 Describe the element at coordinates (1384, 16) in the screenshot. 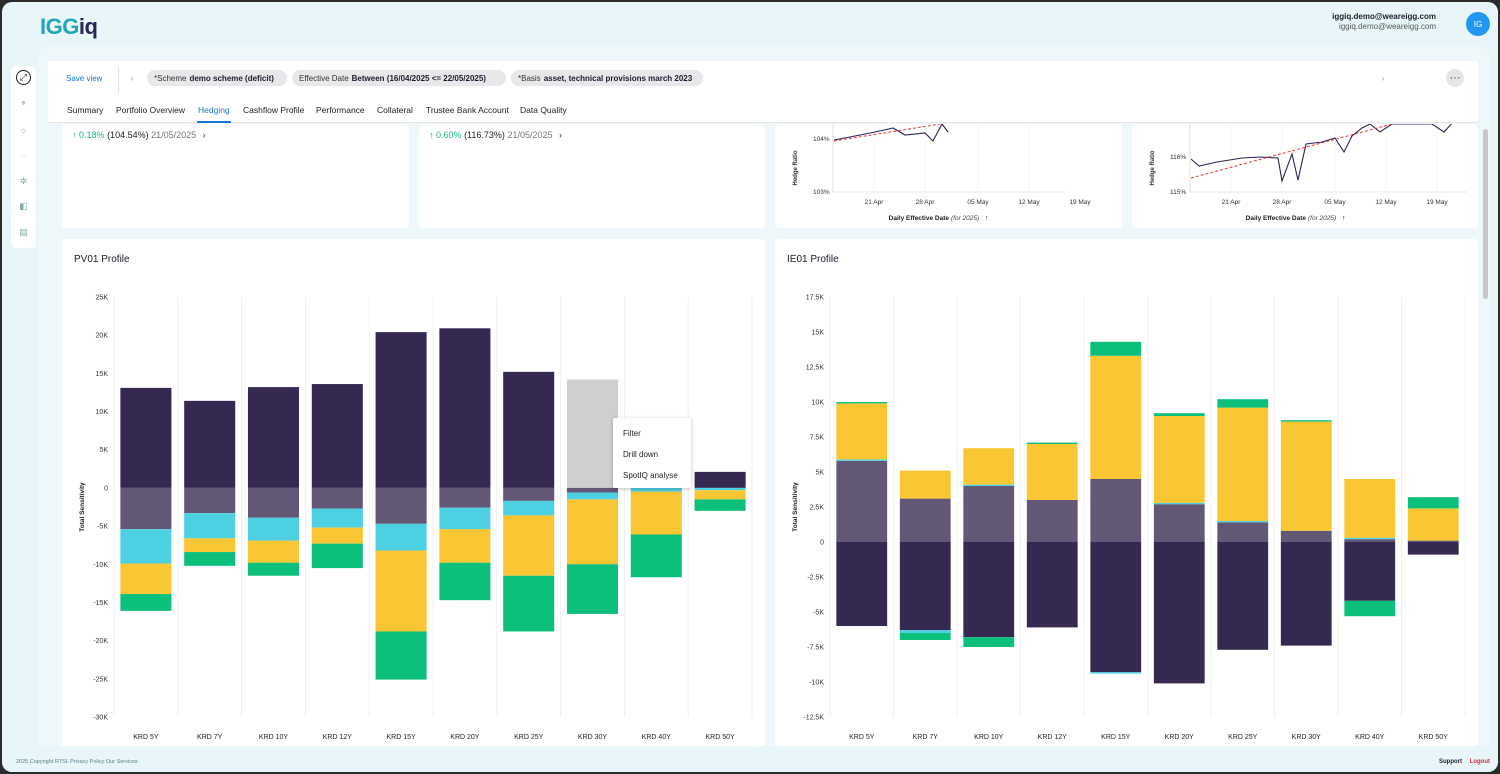

I see `user-email: iggiq.demo@weareigg.com` at that location.